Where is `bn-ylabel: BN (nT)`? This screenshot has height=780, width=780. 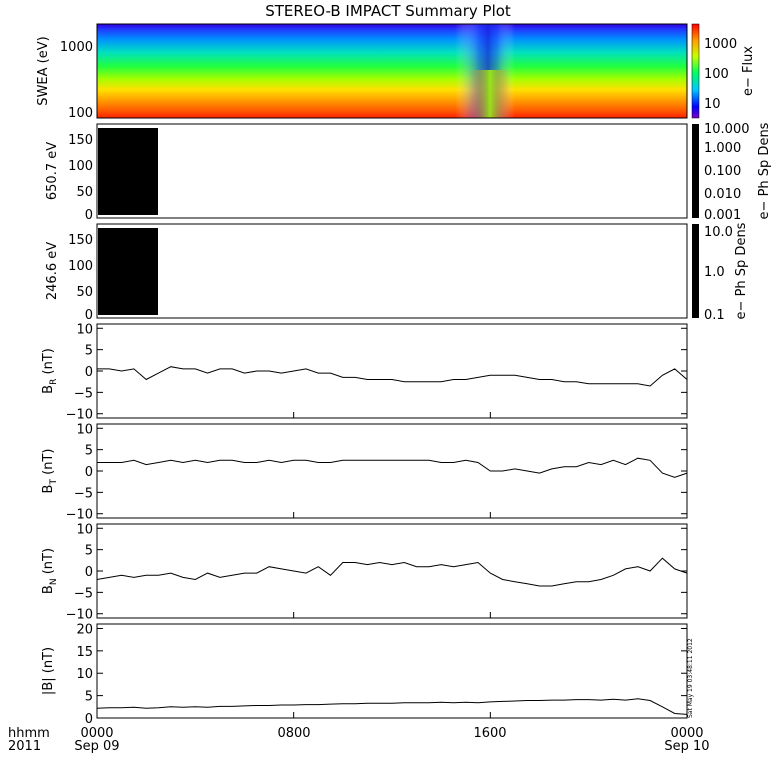 bn-ylabel: BN (nT) is located at coordinates (50, 571).